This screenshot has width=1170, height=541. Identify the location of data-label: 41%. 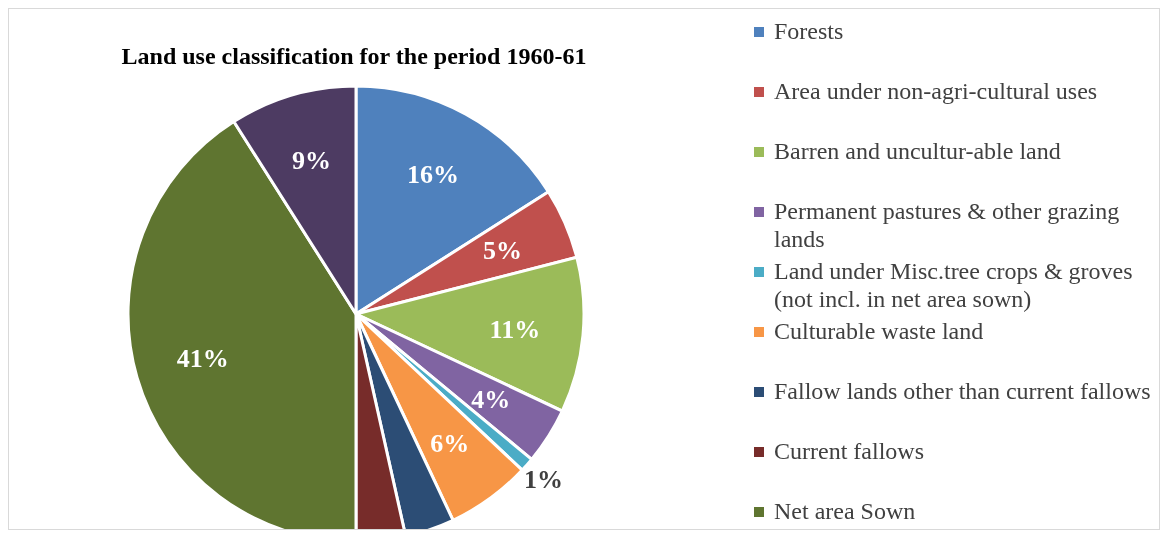
(202, 359).